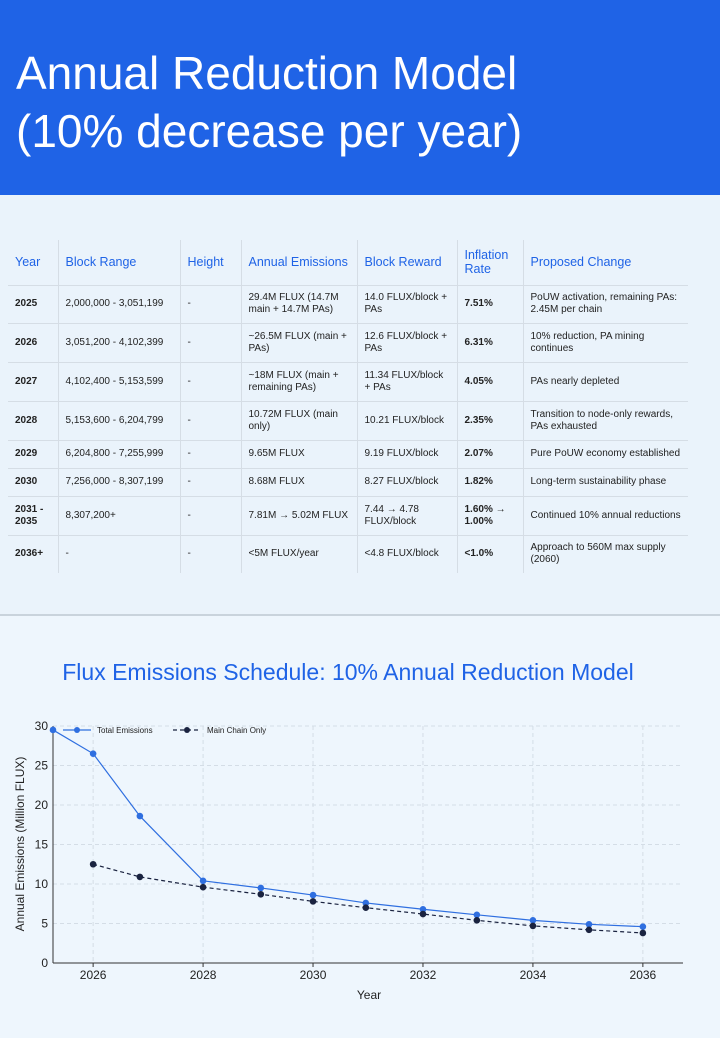 Image resolution: width=720 pixels, height=1038 pixels. I want to click on table-cell: 4,102,400 - 5,153,599, so click(118, 381).